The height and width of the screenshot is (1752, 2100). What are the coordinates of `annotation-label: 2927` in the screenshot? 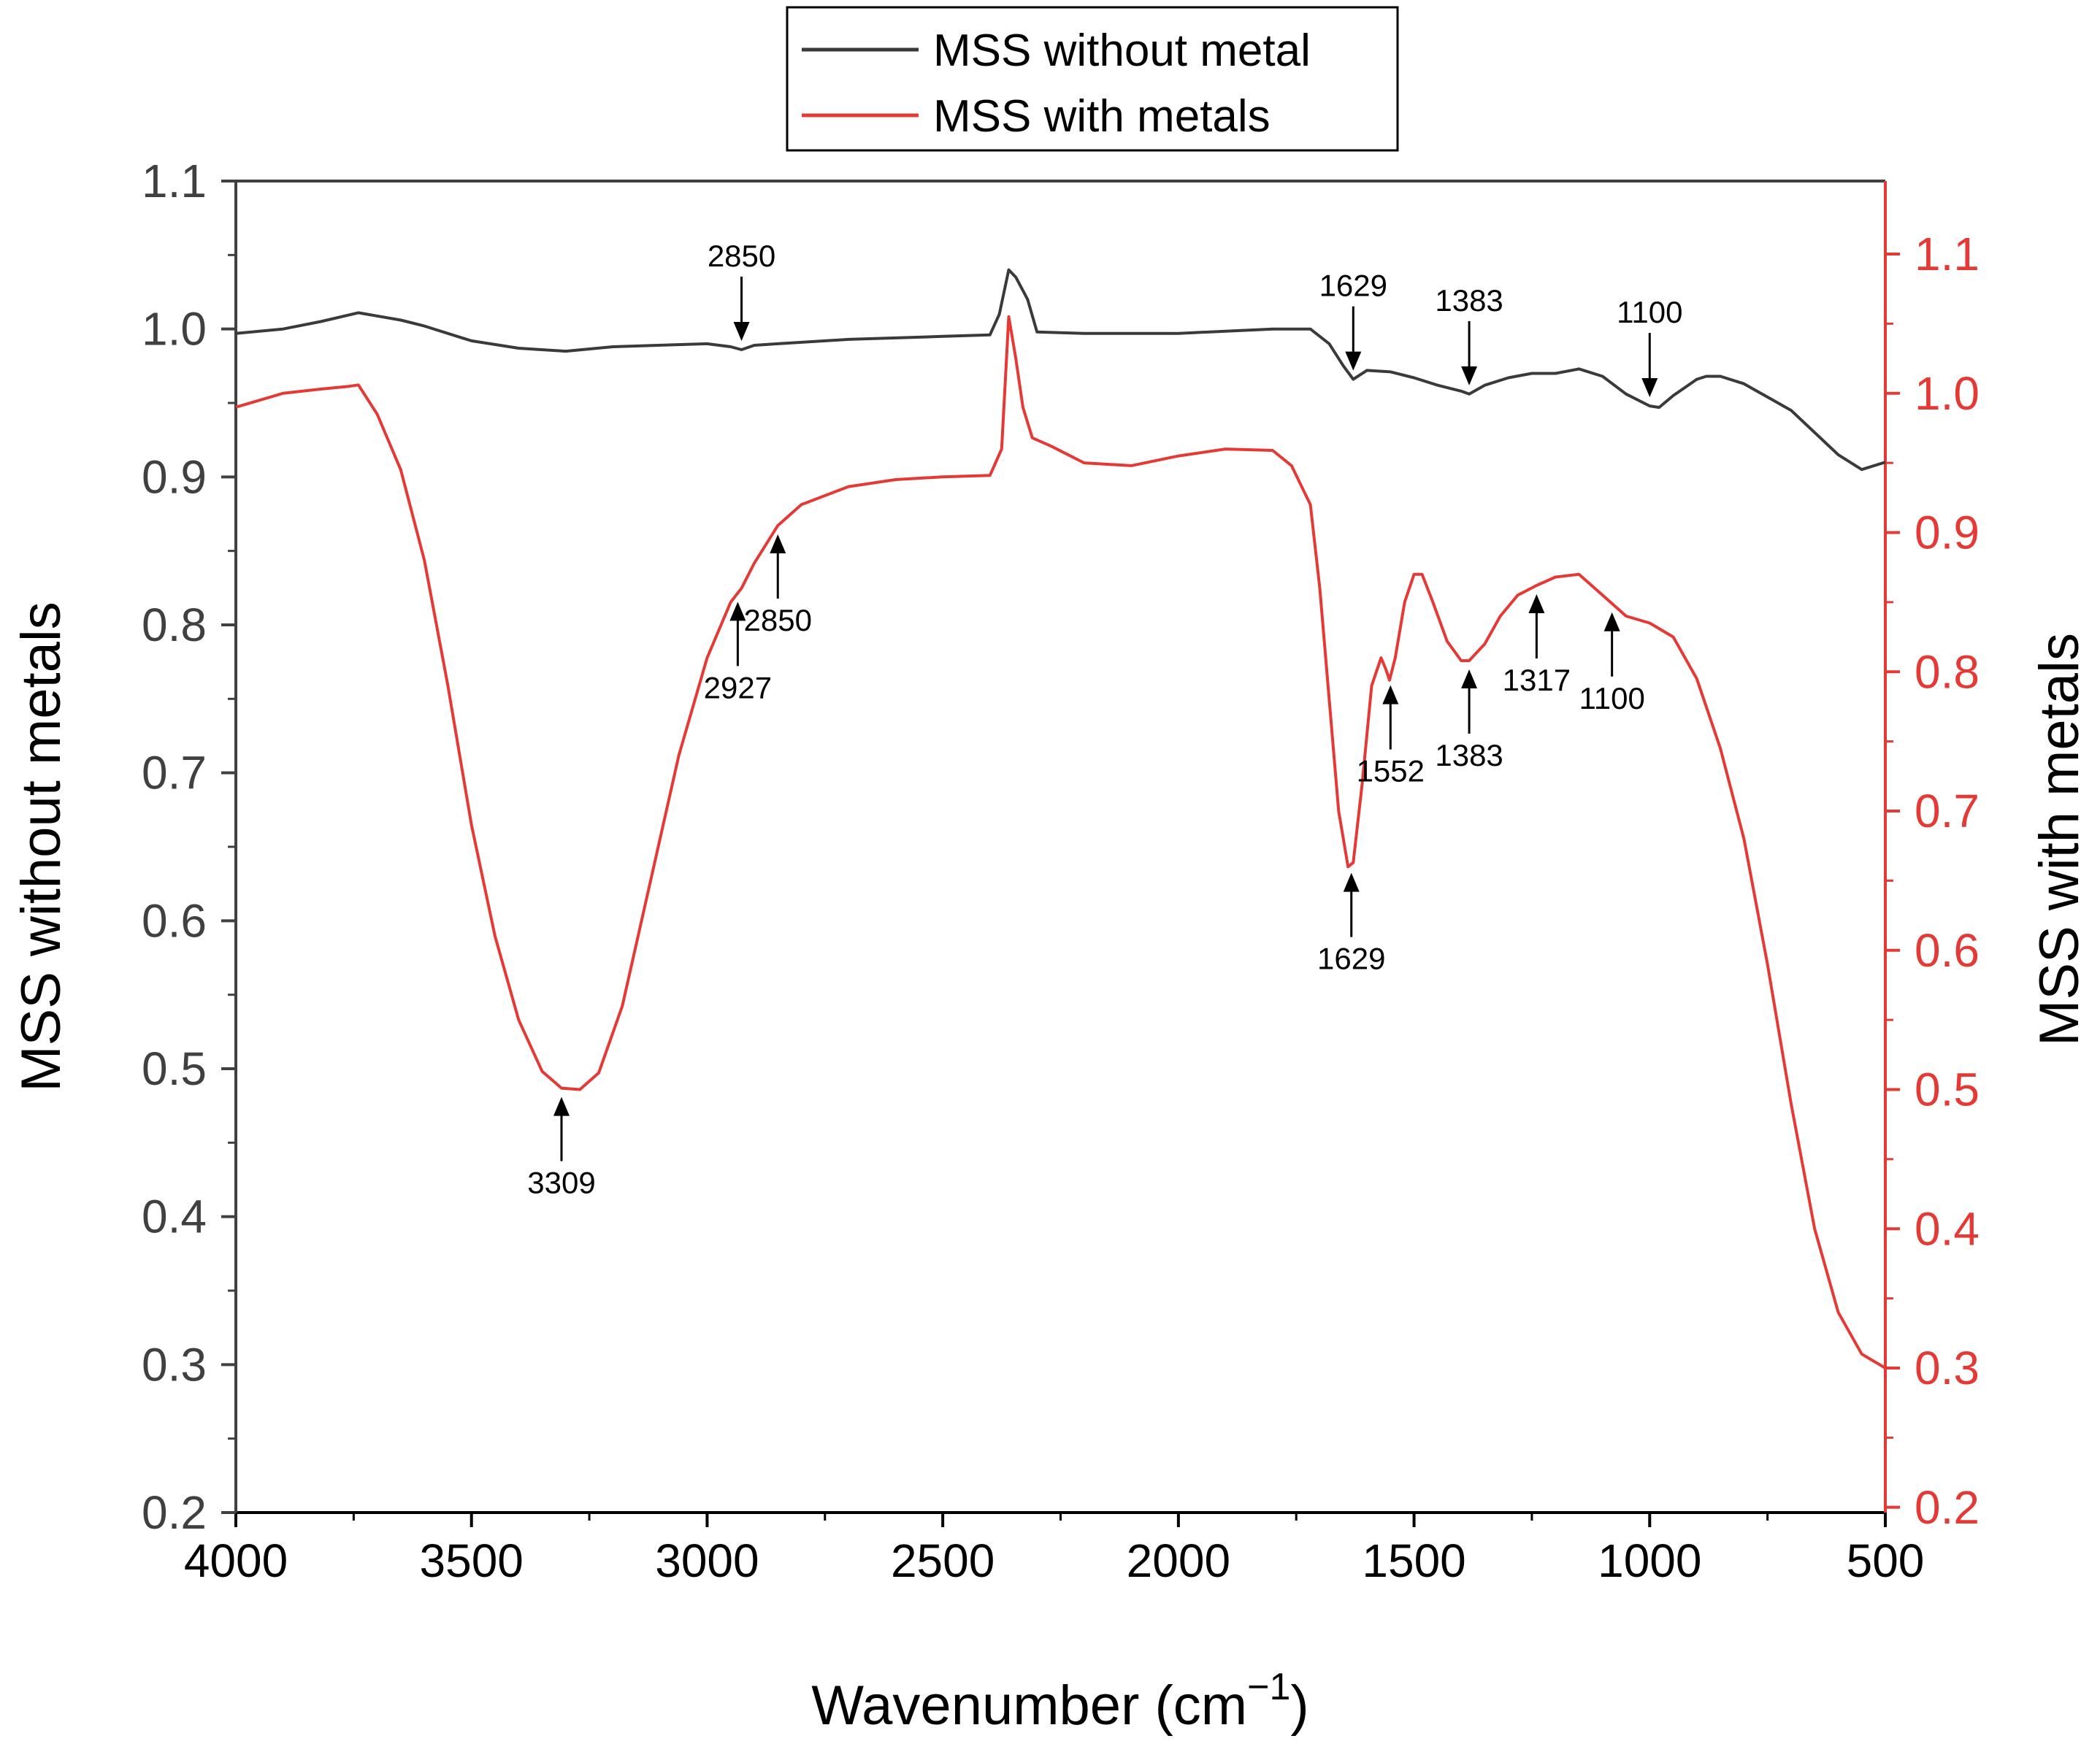 It's located at (738, 687).